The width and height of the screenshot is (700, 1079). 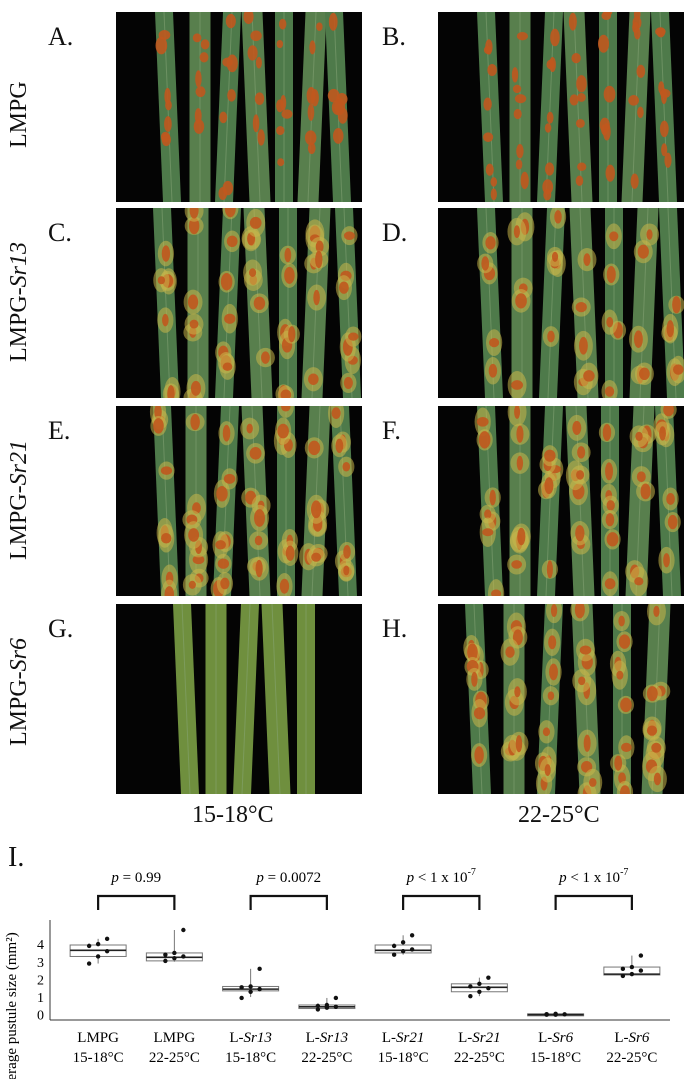 I want to click on row-label-lmpg-sr21: LMPG-Sr21, so click(x=19, y=499).